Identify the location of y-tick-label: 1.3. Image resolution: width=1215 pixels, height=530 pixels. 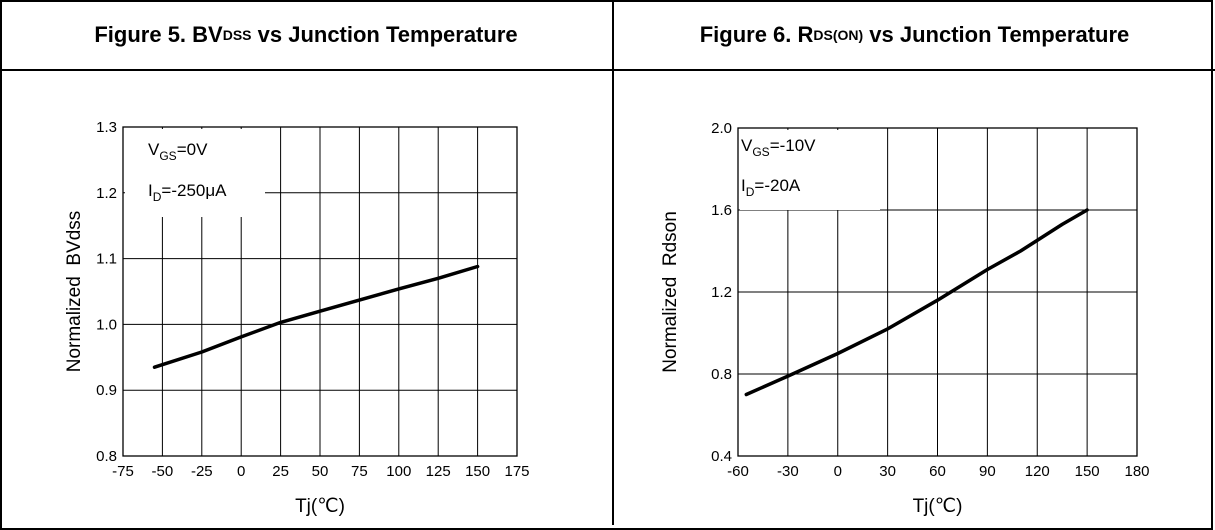
(106, 127).